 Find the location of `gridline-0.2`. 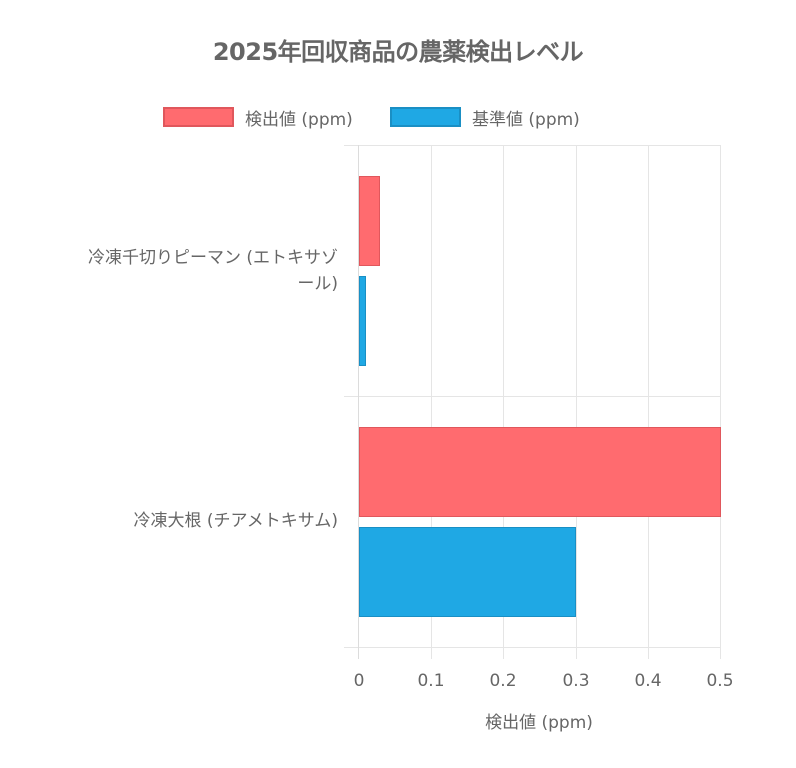

gridline-0.2 is located at coordinates (503, 402).